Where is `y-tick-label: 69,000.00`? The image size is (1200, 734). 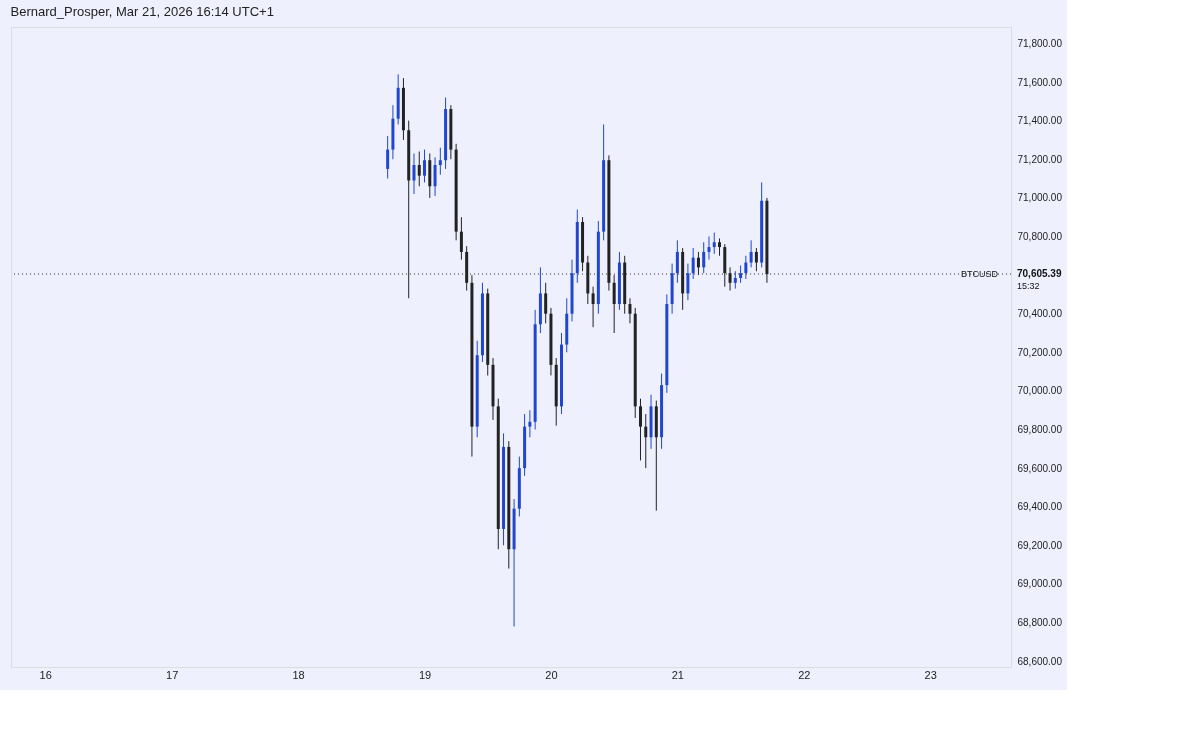
y-tick-label: 69,000.00 is located at coordinates (1040, 584).